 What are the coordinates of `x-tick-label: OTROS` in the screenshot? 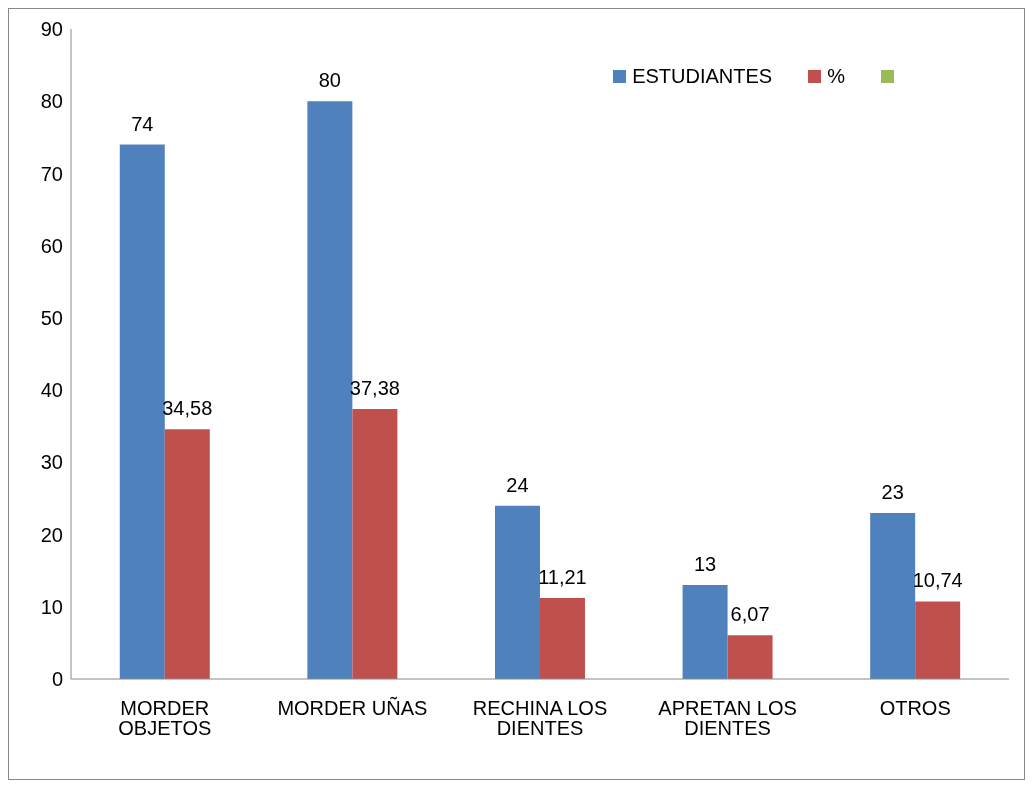 It's located at (915, 708).